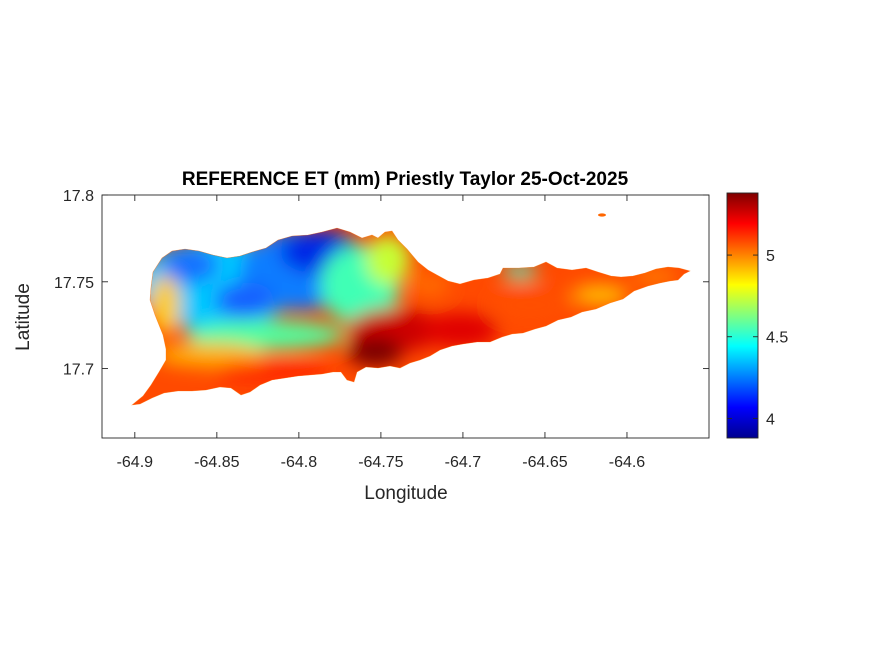  What do you see at coordinates (78, 196) in the screenshot?
I see `y-tick-label: 17.8` at bounding box center [78, 196].